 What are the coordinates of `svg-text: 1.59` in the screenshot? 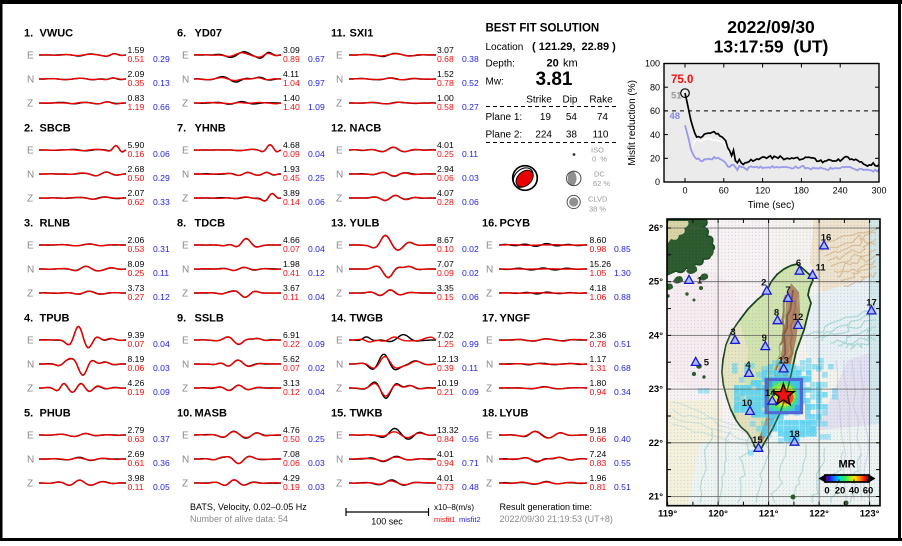 It's located at (136, 50).